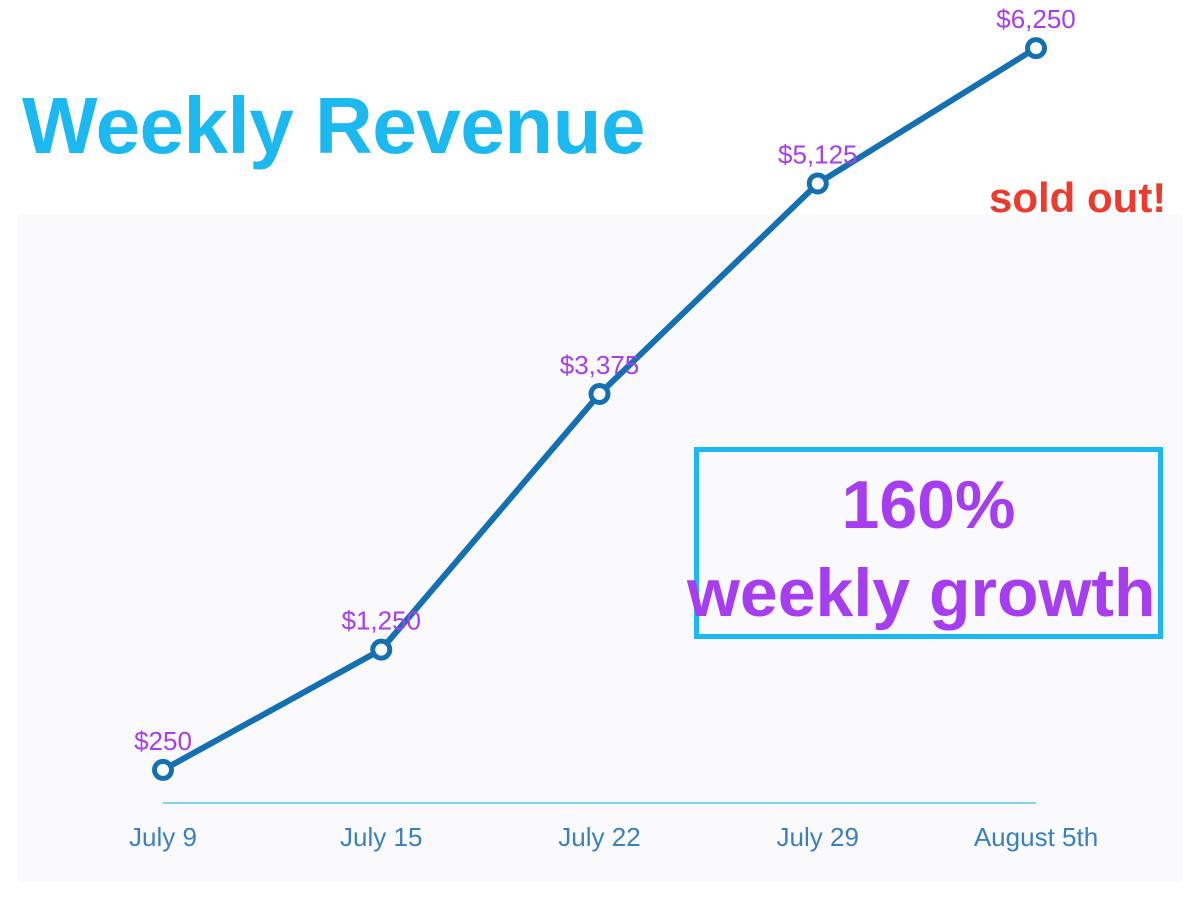 The image size is (1200, 900). I want to click on x-tick-label: July 29, so click(818, 837).